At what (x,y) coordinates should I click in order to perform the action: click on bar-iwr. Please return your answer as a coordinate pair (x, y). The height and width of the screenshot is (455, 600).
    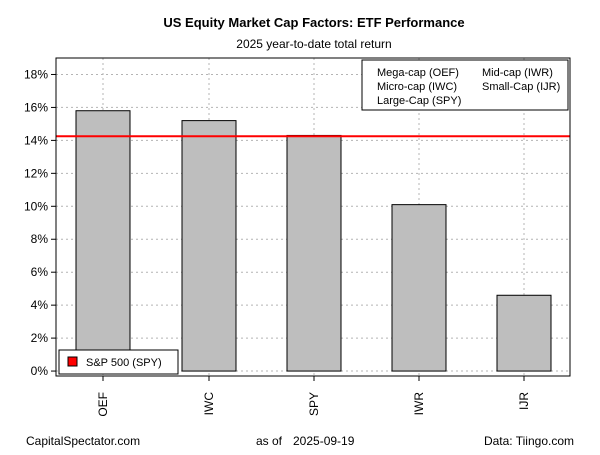
    Looking at the image, I should click on (419, 288).